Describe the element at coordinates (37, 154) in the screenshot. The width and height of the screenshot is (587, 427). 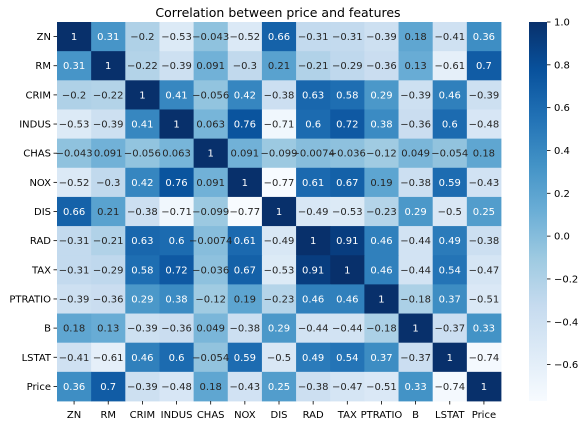
I see `y-tick-label: CHAS` at that location.